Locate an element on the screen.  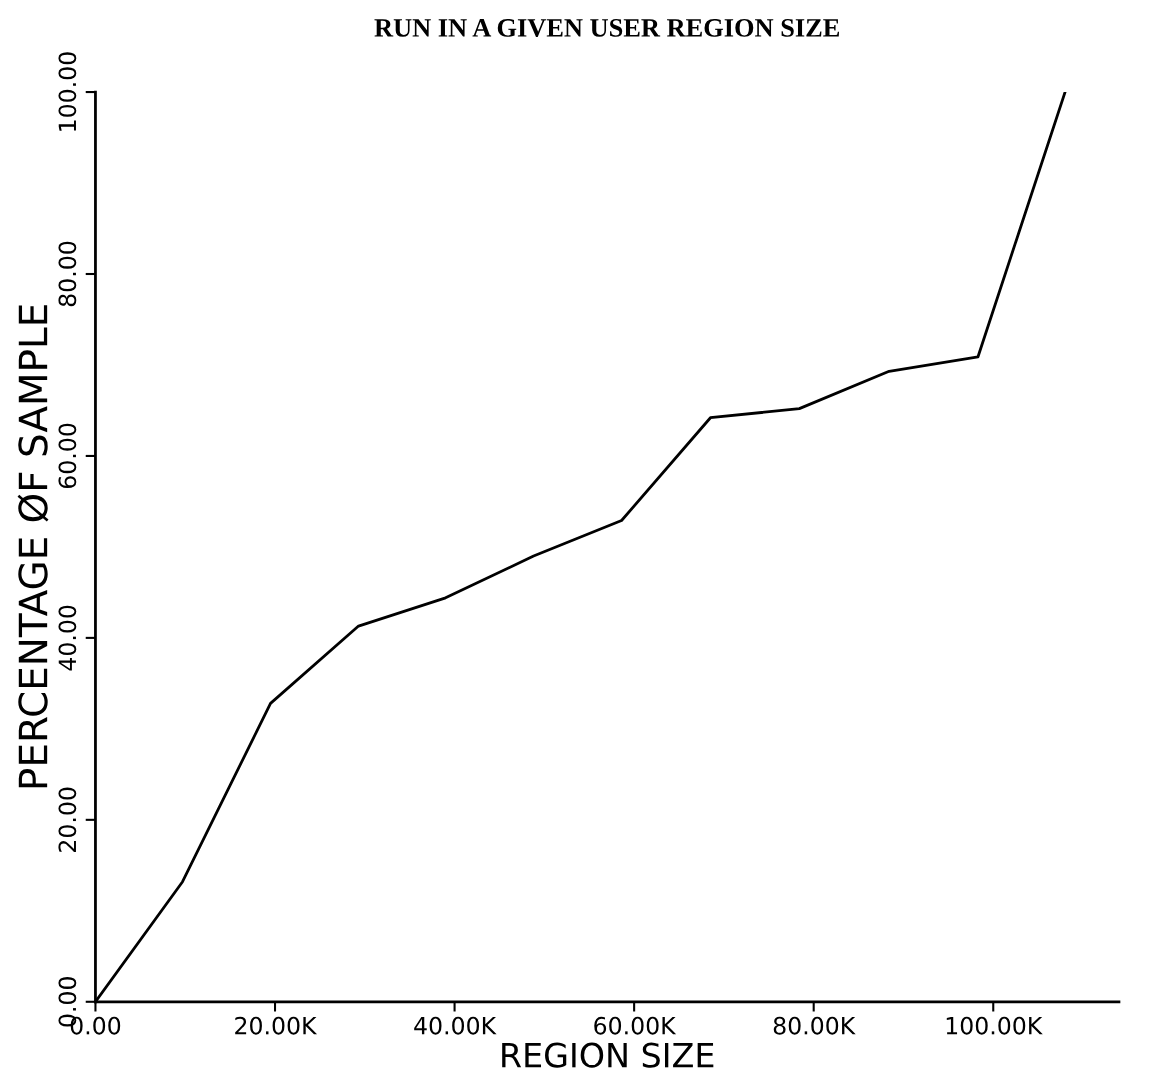
x-axis-title: REGION SIZE is located at coordinates (608, 1055).